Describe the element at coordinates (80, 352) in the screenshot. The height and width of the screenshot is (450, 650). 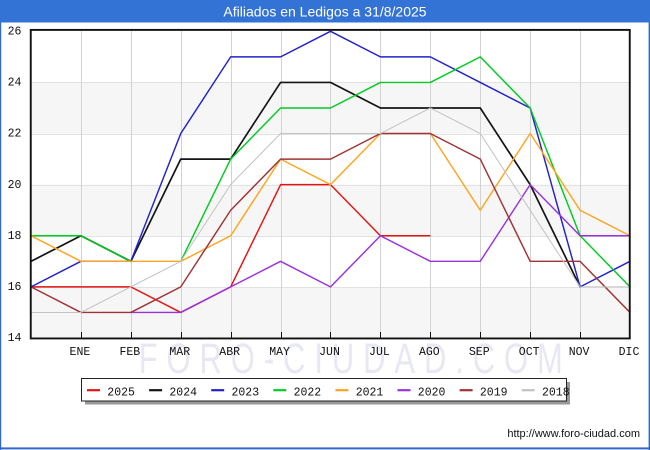
I see `svg-text: ENE` at that location.